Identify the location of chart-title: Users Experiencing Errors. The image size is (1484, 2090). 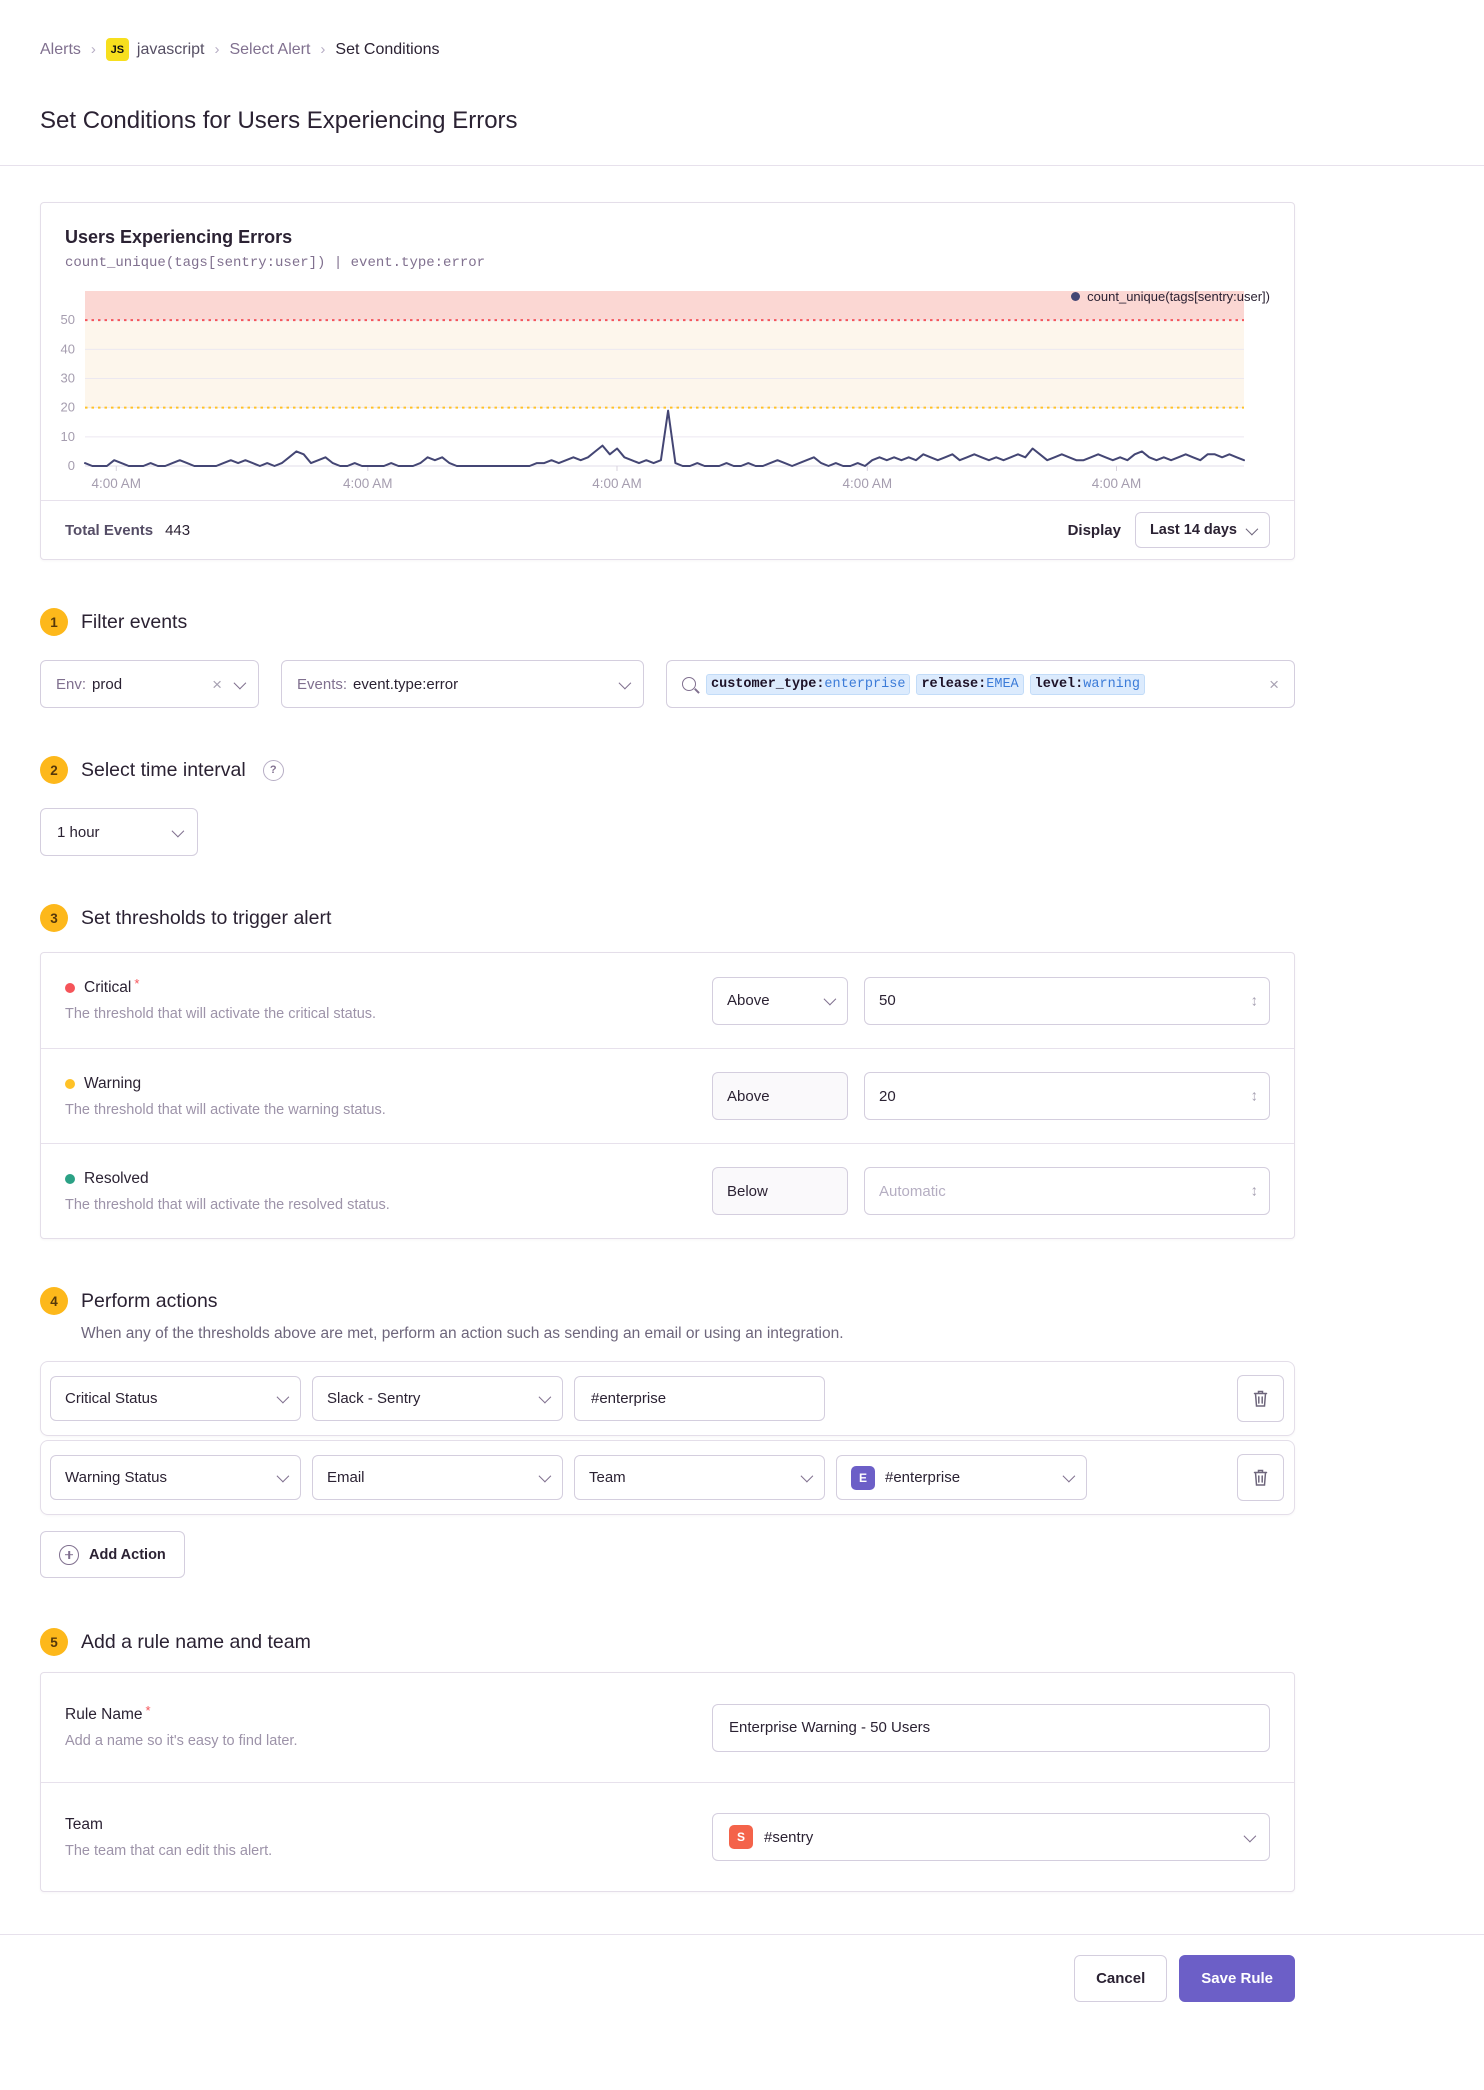
(179, 237).